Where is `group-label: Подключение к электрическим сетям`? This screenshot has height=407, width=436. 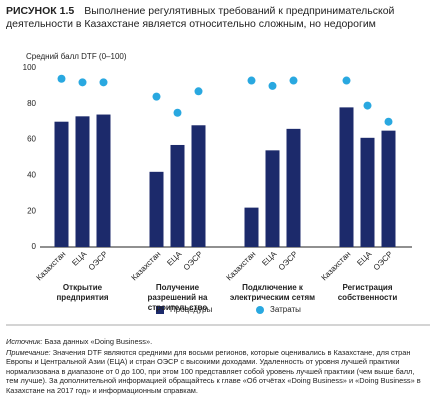 group-label: Подключение к электрическим сетям is located at coordinates (272, 292).